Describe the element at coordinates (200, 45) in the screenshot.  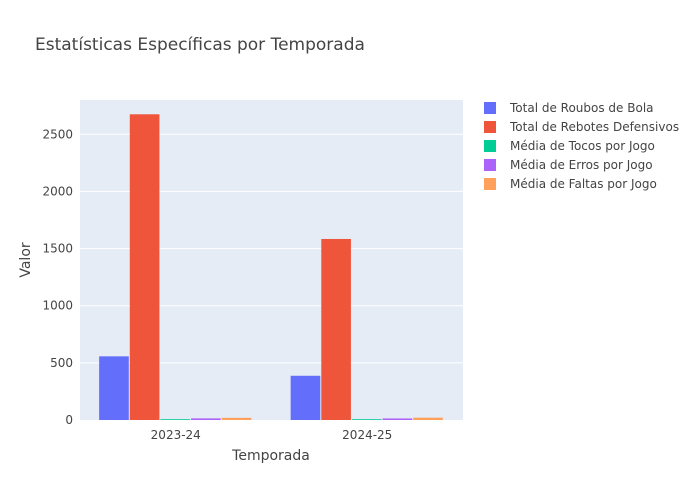
I see `chart-title: Estatísticas Específicas por Temporada` at that location.